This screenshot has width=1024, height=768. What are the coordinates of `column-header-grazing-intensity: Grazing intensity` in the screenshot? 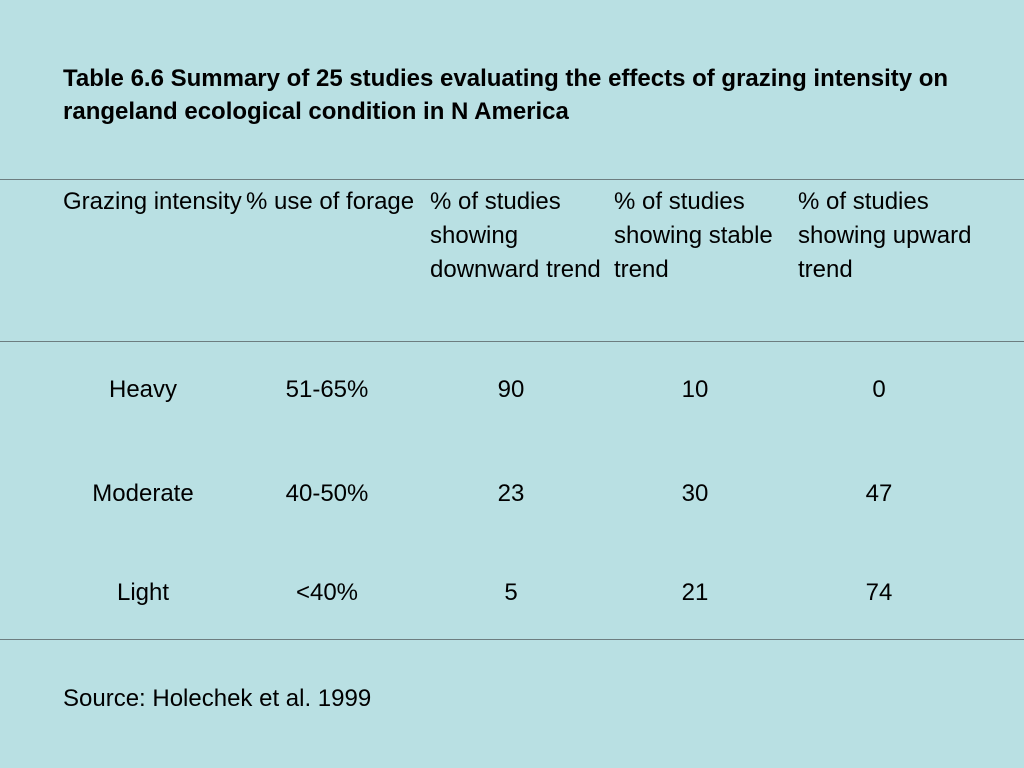 It's located at (152, 201).